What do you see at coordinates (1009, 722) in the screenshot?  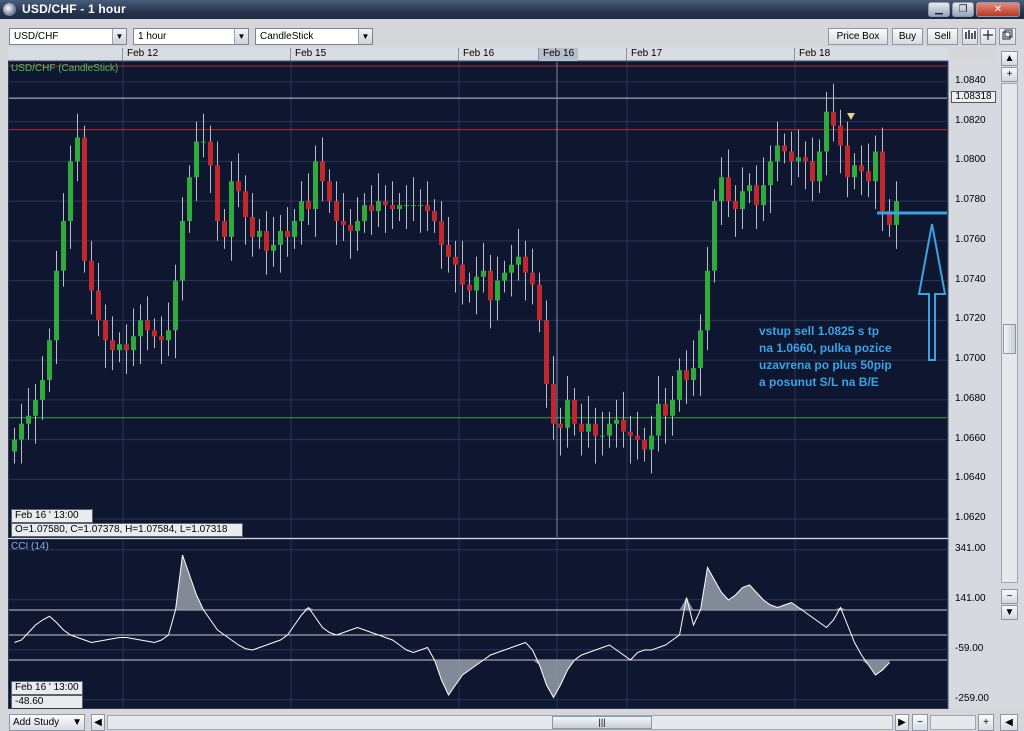 I see `scroll-end-button: ◀` at bounding box center [1009, 722].